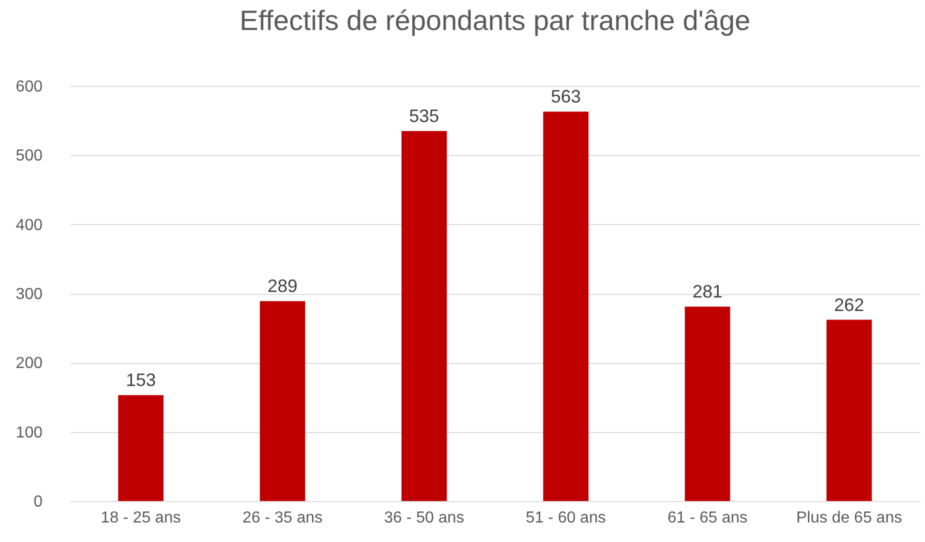 The width and height of the screenshot is (925, 542). I want to click on y-tick-label: 500, so click(29, 156).